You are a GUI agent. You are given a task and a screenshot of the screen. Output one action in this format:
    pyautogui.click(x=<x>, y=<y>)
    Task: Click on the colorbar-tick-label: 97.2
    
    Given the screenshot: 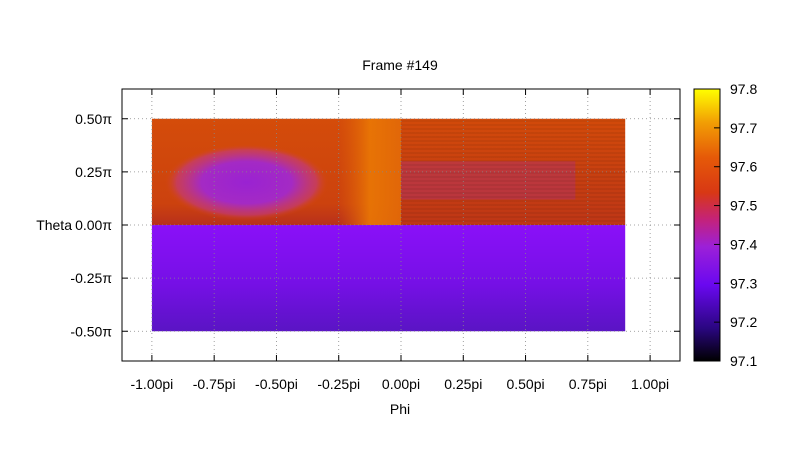 What is the action you would take?
    pyautogui.click(x=743, y=322)
    